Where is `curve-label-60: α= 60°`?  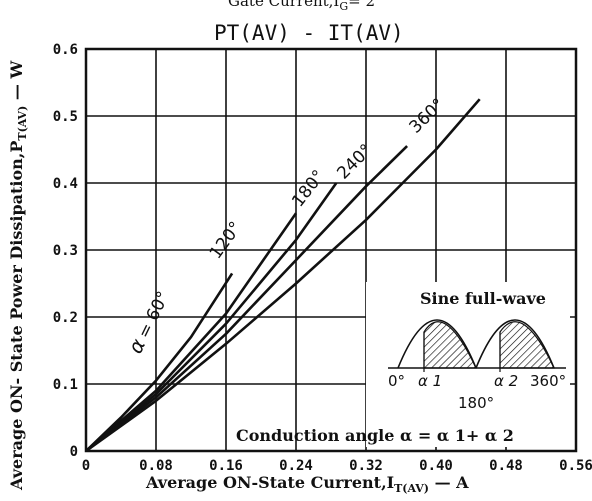
curve-label-60: α= 60° is located at coordinates (148, 321).